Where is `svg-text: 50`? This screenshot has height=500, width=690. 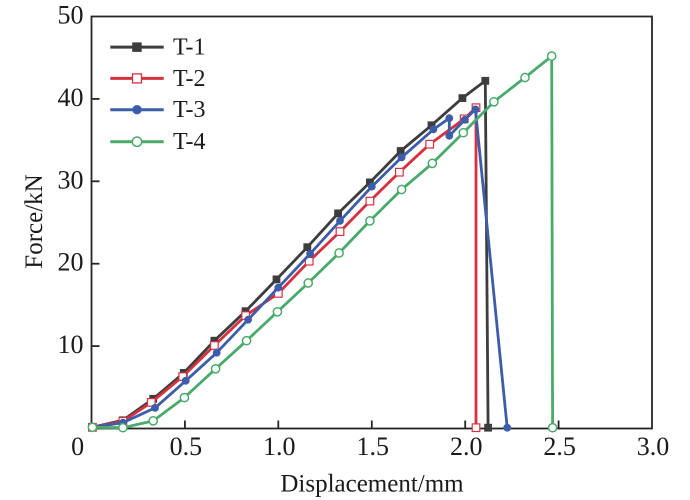
svg-text: 50 is located at coordinates (71, 15).